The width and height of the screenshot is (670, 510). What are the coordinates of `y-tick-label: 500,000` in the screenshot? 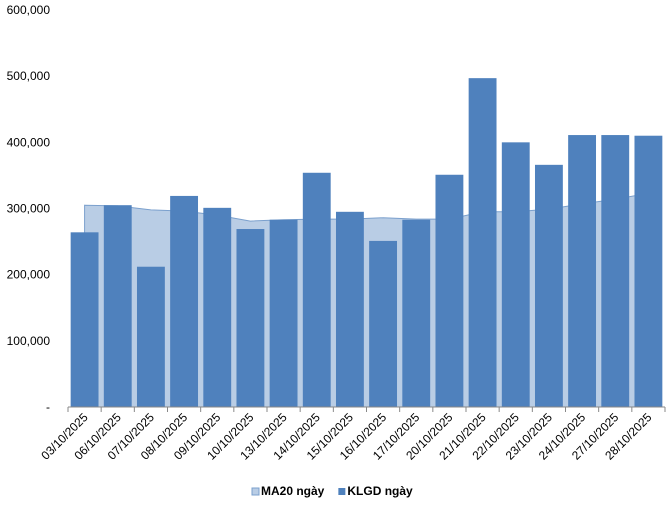 It's located at (29, 76).